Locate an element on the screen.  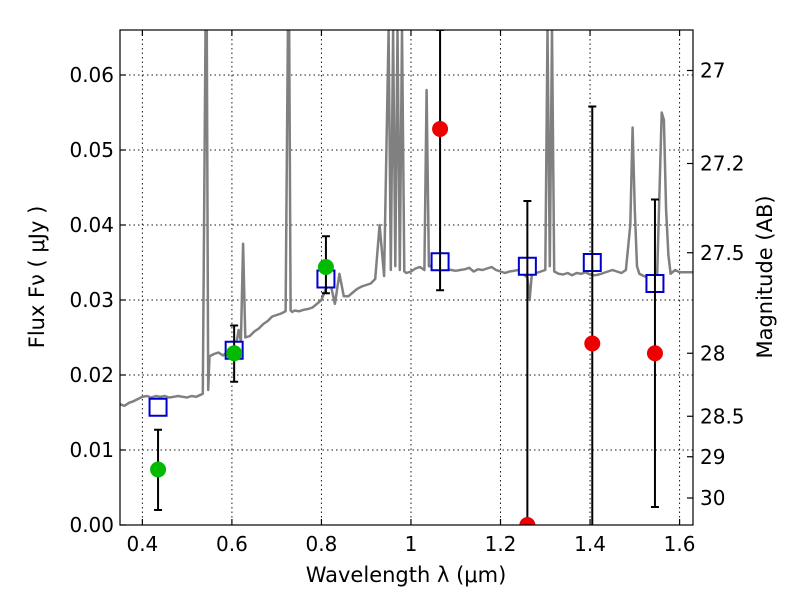
y-tick-label: 0.01 is located at coordinates (91, 450).